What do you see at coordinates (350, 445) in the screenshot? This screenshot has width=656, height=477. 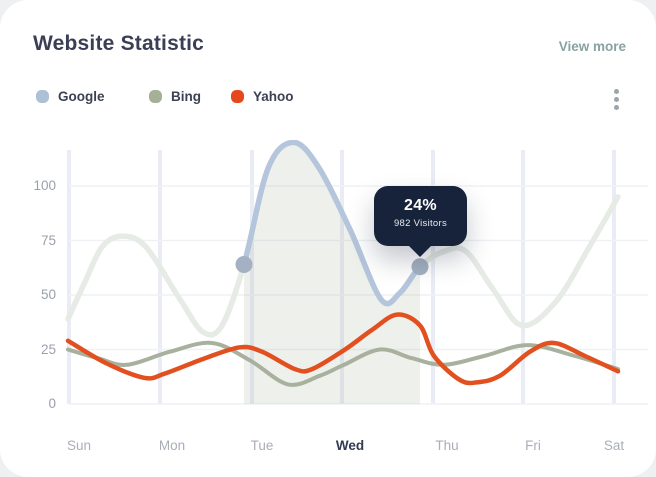 I see `x-label-wed: Wed` at bounding box center [350, 445].